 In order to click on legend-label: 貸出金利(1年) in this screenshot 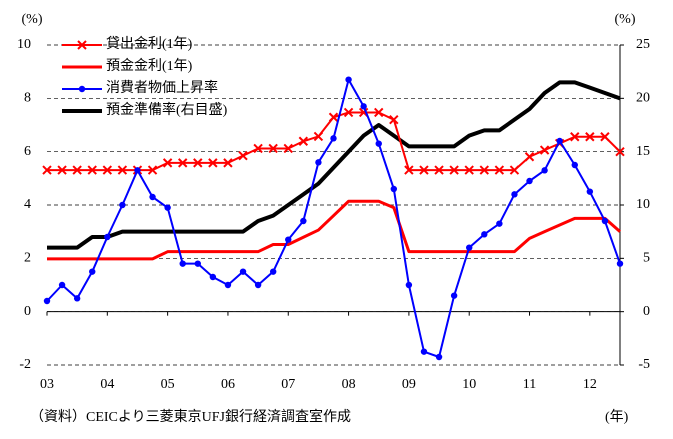, I will do `click(149, 44)`.